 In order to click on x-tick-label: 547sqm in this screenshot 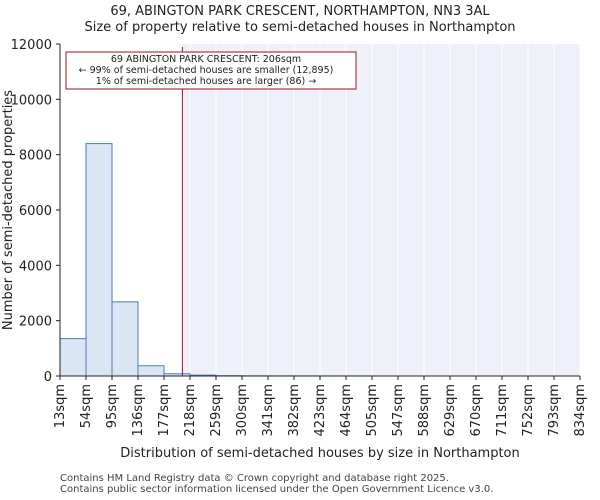, I will do `click(398, 410)`.